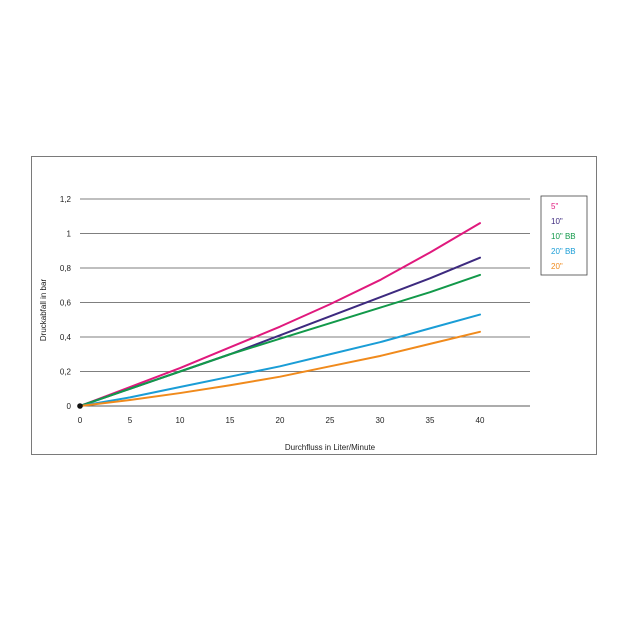 This screenshot has height=620, width=620. Describe the element at coordinates (557, 221) in the screenshot. I see `legend-entry: 10"` at that location.